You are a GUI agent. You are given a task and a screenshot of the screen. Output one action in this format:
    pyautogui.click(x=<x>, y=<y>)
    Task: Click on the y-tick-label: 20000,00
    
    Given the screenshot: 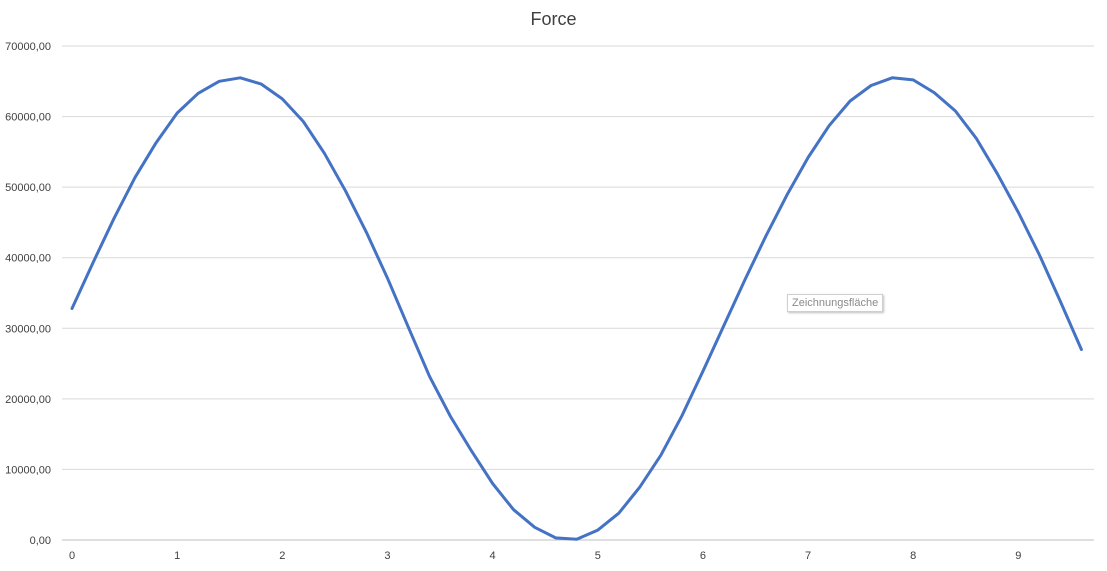 What is the action you would take?
    pyautogui.click(x=28, y=400)
    